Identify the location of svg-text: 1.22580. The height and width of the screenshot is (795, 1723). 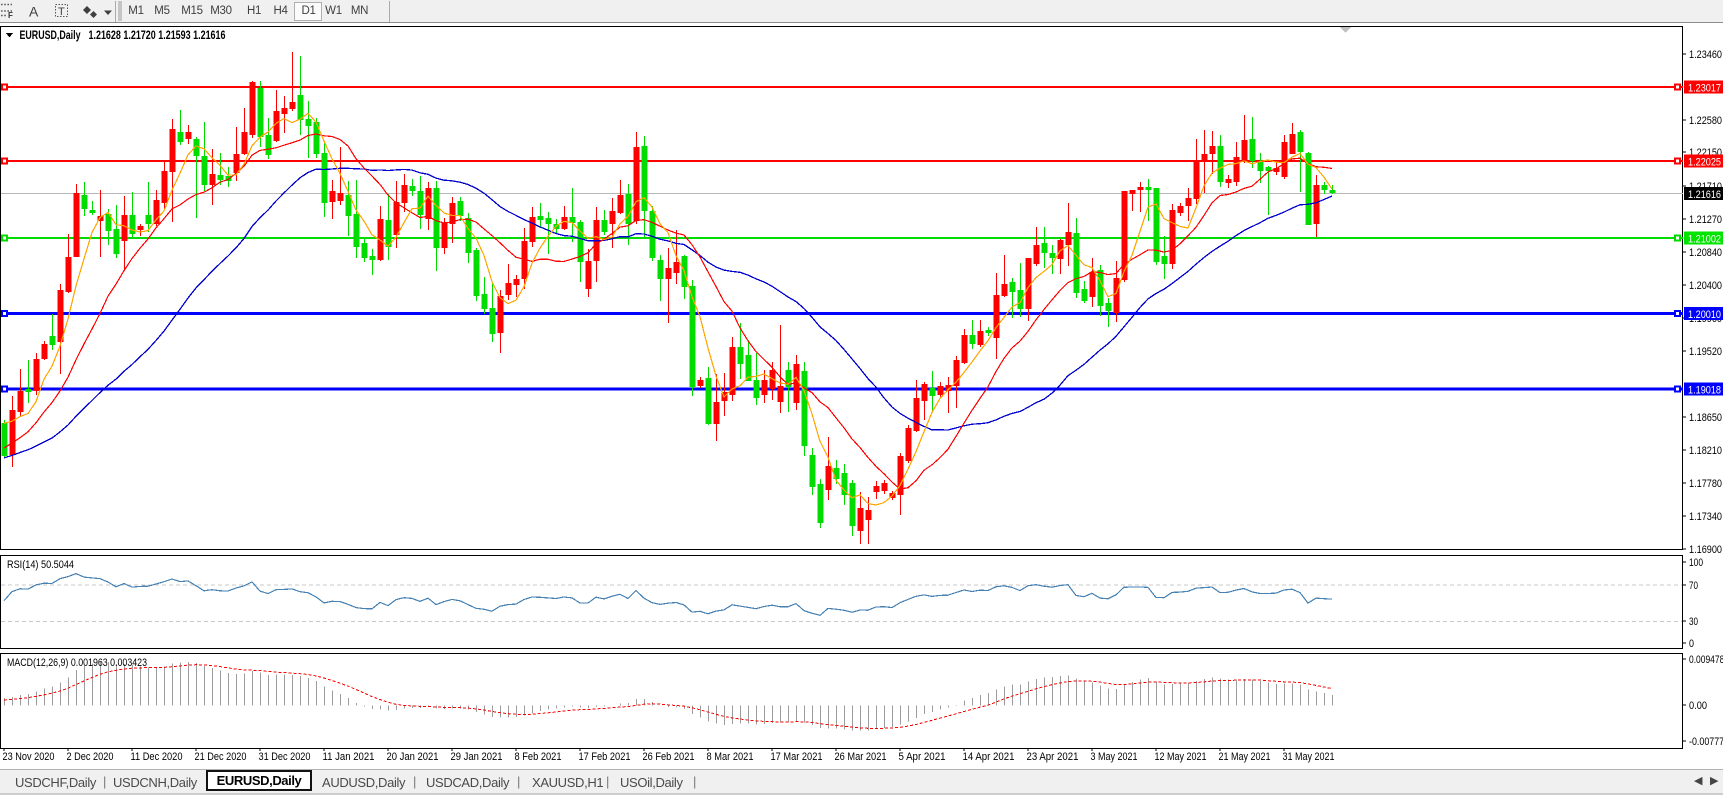
(1705, 121).